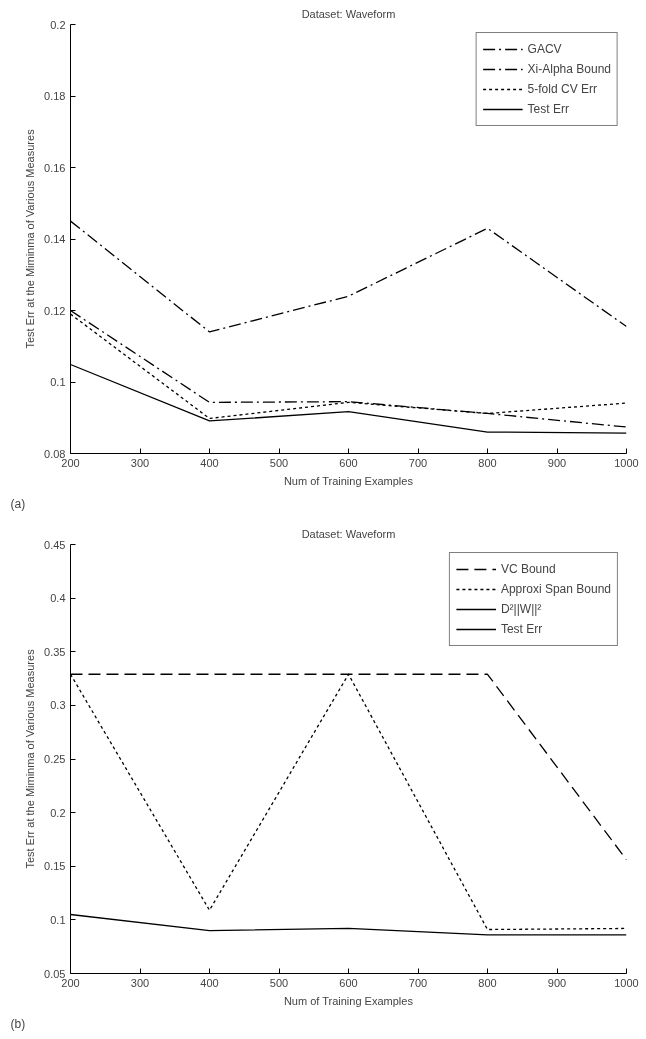  What do you see at coordinates (58, 705) in the screenshot?
I see `y-tick-label: 0.3` at bounding box center [58, 705].